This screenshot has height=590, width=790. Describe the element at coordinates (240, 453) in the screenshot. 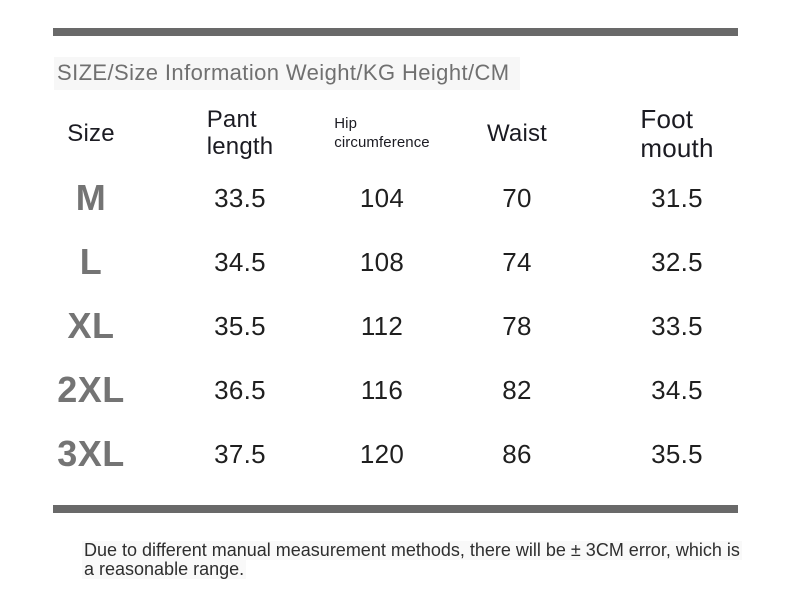

I see `value-3xl-pant-length: 37.5` at that location.